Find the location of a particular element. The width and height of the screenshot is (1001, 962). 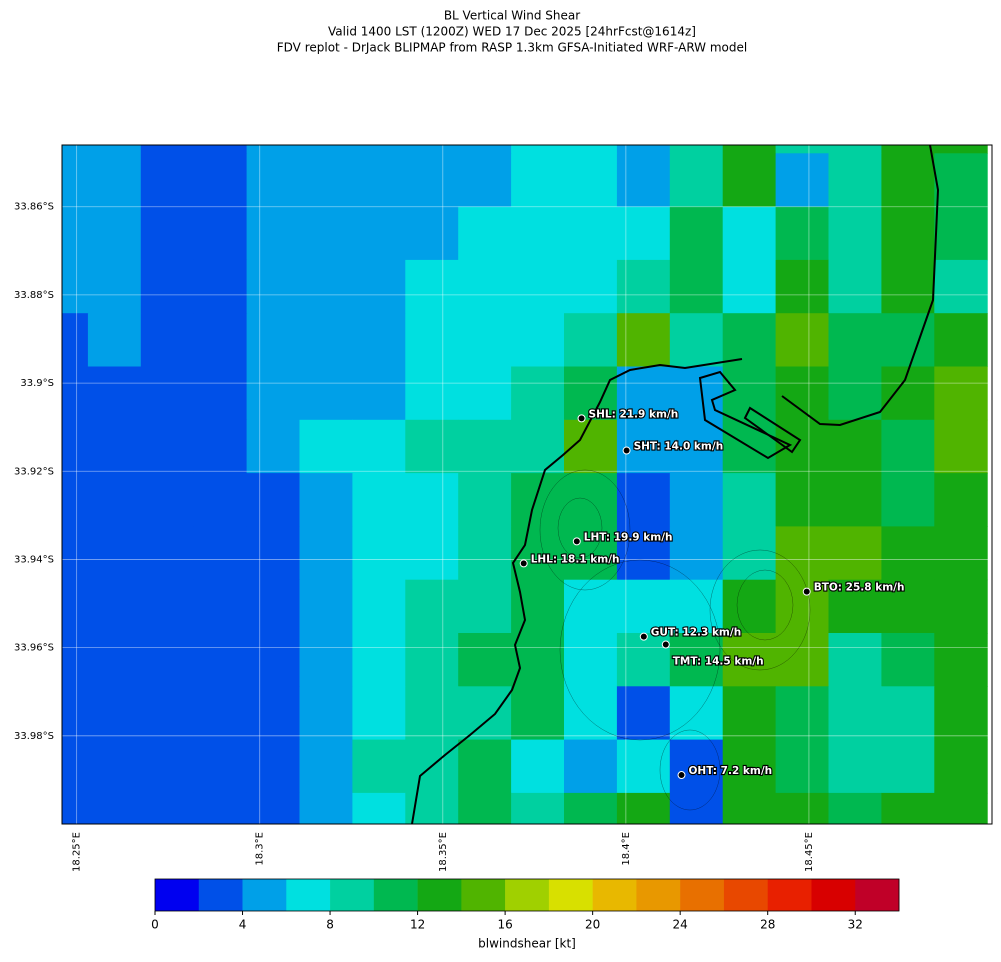

y-tick-label: 33.92°S is located at coordinates (34, 471).